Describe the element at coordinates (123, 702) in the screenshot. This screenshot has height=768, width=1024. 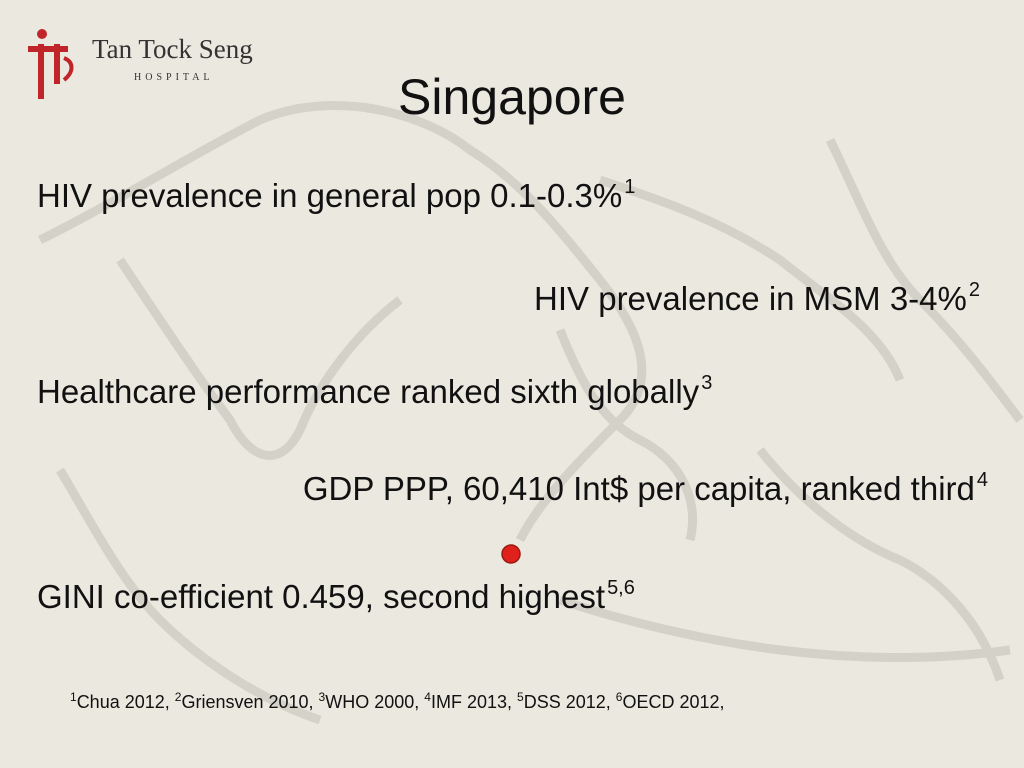
I see `reference-text: Chua 2012,` at that location.